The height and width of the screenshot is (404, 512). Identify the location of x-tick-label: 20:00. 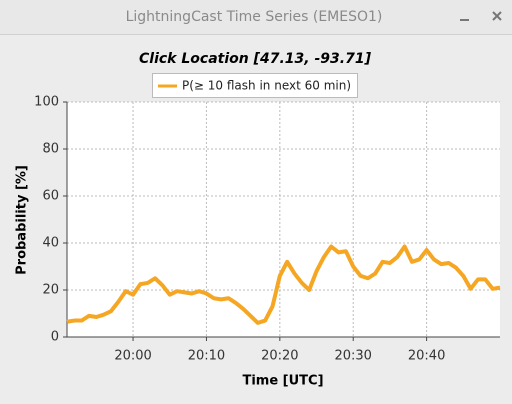
(132, 356).